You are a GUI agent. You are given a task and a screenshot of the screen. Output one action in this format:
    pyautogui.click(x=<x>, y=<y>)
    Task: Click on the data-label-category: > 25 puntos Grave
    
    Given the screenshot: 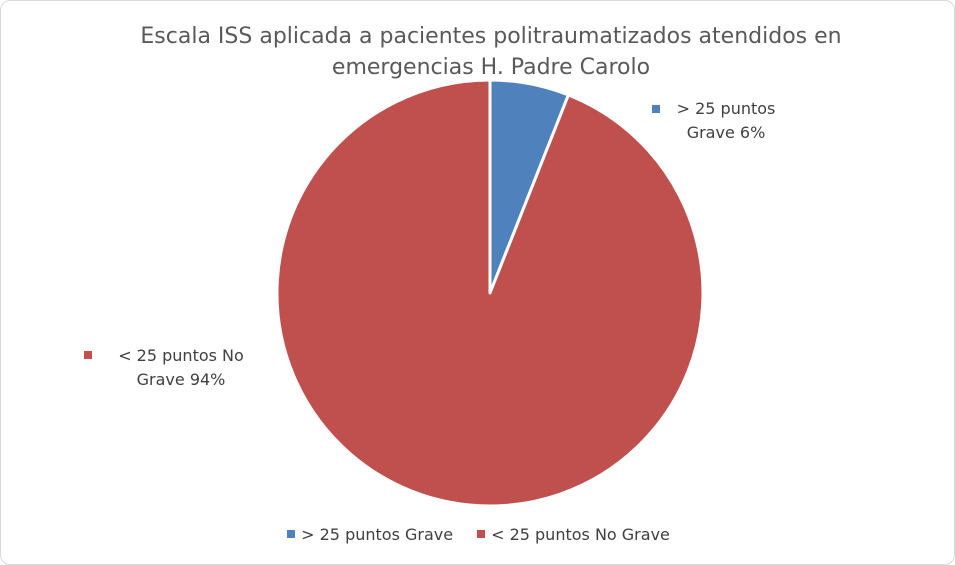 What is the action you would take?
    pyautogui.click(x=726, y=120)
    